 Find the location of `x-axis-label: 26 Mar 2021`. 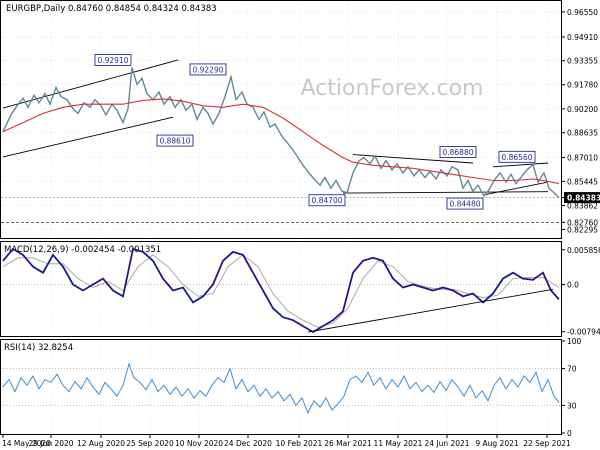

x-axis-label: 26 Mar 2021 is located at coordinates (348, 443).